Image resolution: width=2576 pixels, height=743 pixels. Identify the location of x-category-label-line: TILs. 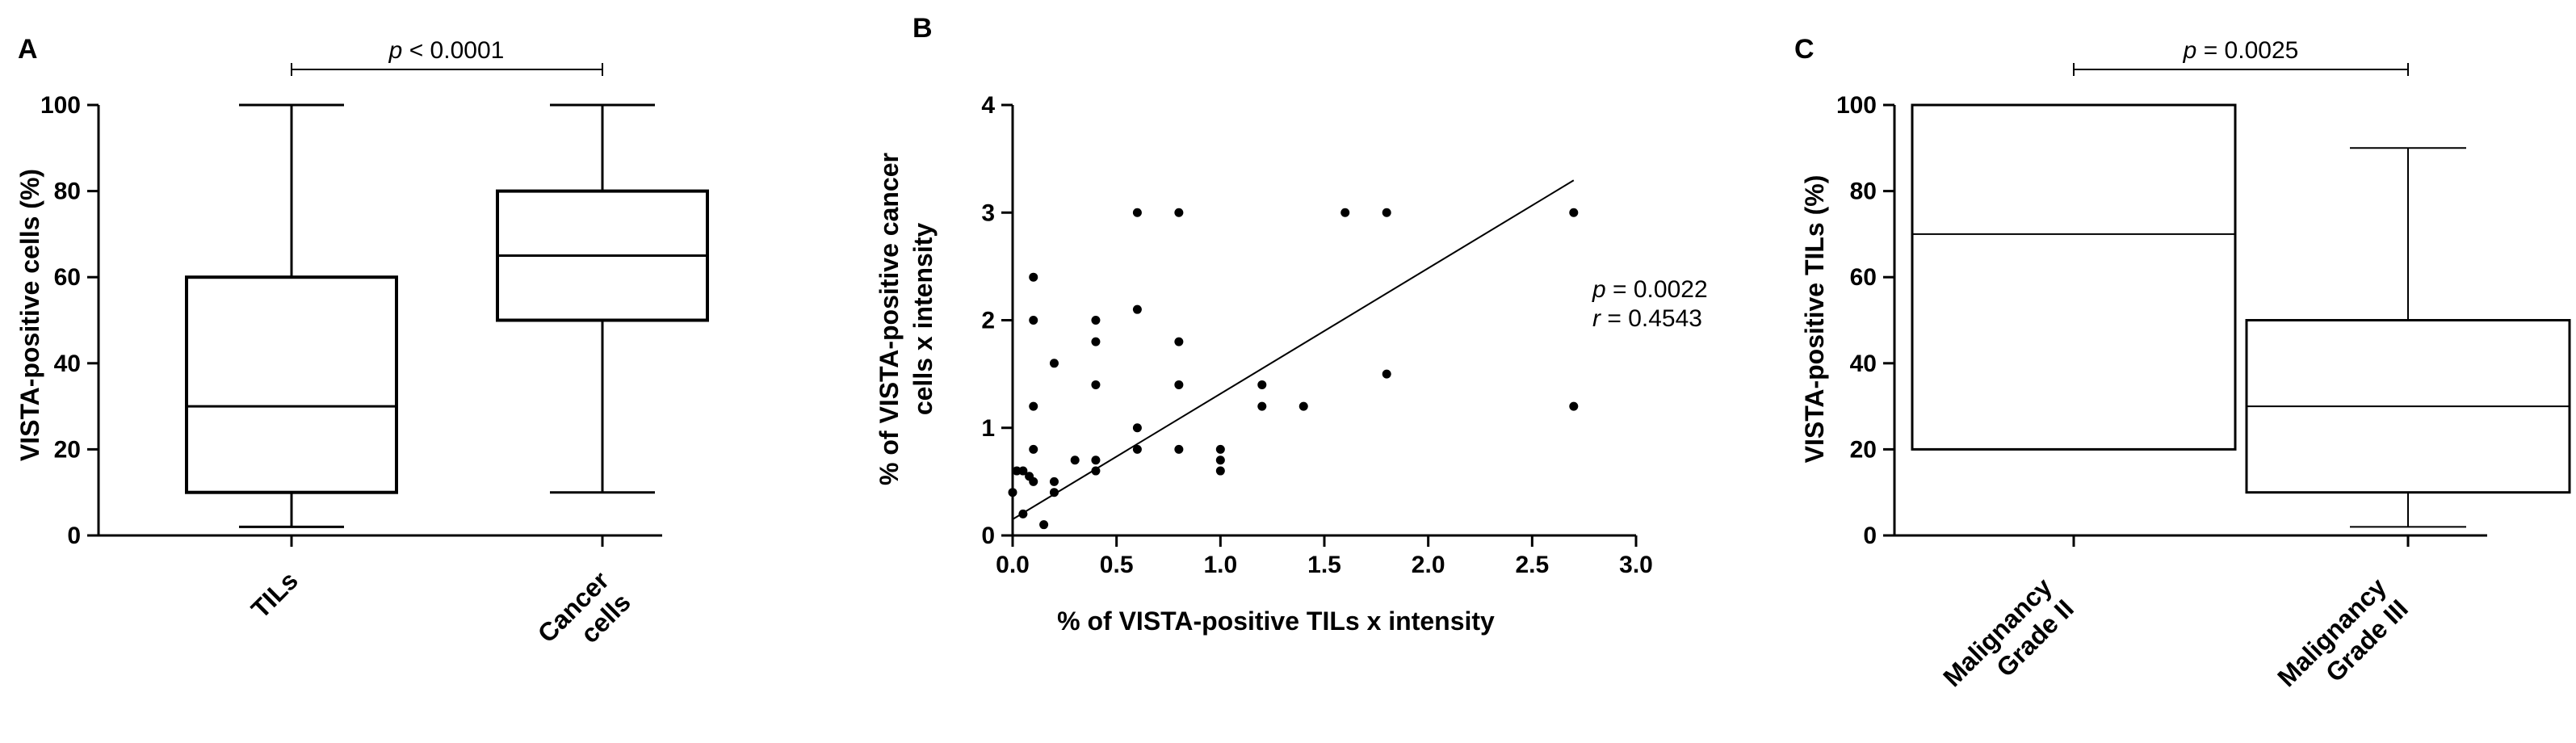
(274, 594).